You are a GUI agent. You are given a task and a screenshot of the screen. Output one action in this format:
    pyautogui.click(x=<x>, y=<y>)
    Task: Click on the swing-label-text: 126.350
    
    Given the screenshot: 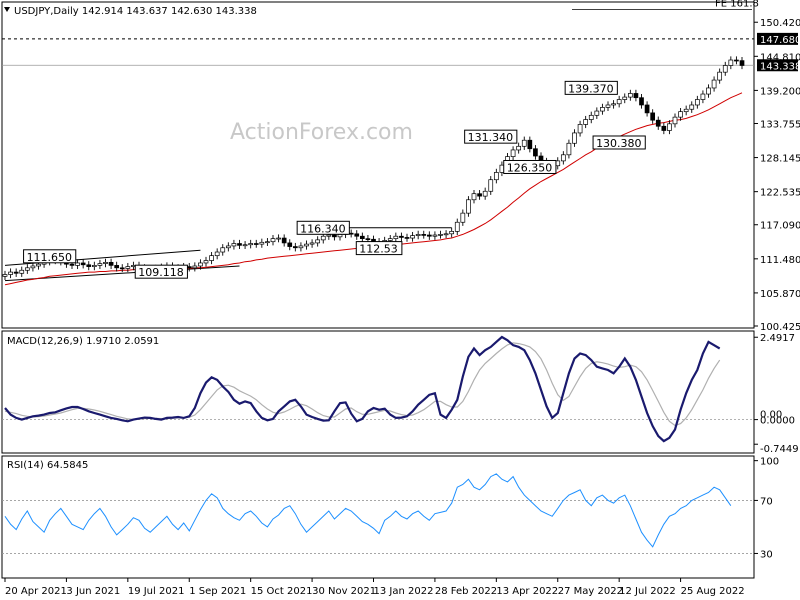 What is the action you would take?
    pyautogui.click(x=530, y=167)
    